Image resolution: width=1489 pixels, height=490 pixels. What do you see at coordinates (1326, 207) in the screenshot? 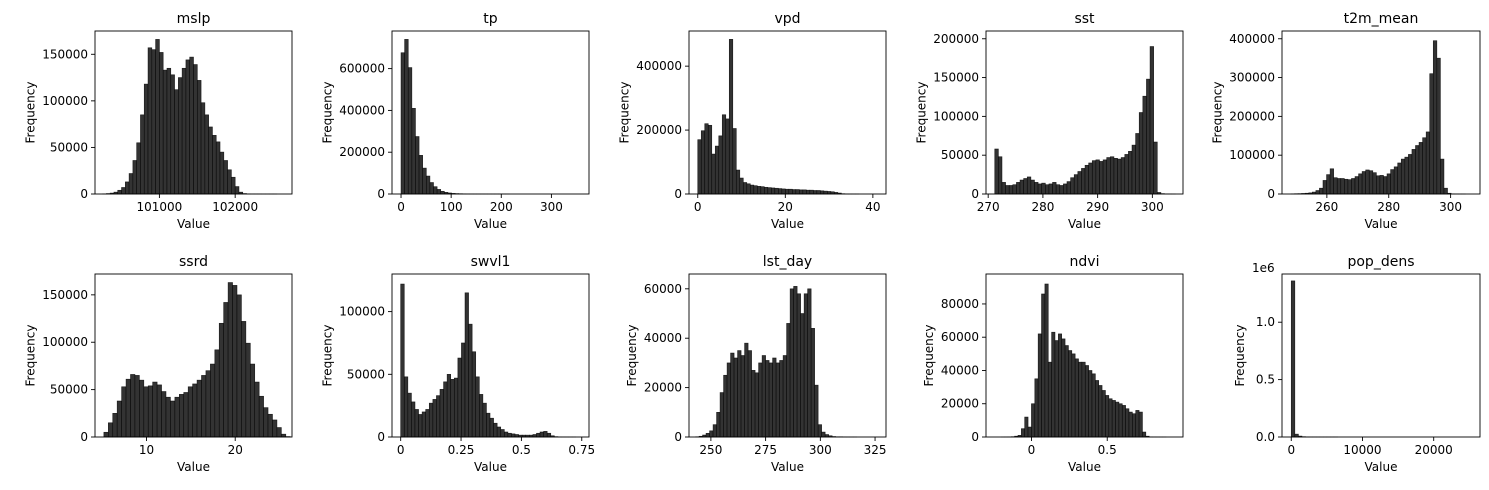
I see `x-tick-label: 260` at bounding box center [1326, 207].